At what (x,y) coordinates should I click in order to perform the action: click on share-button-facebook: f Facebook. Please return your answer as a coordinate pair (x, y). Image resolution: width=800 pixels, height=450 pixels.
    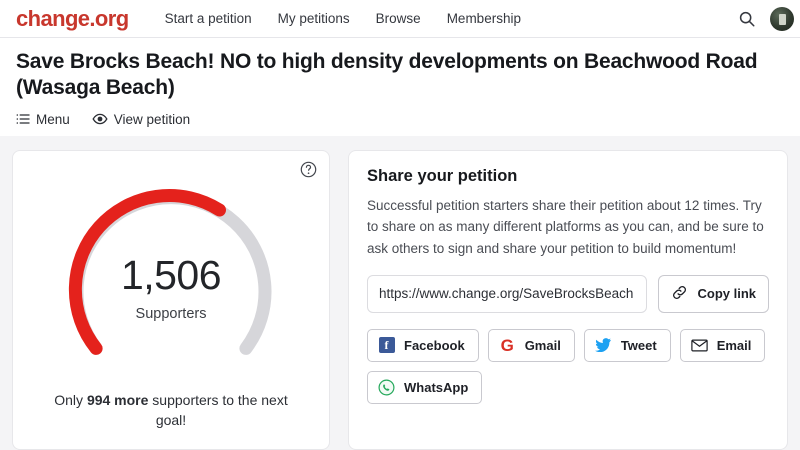
    Looking at the image, I should click on (423, 345).